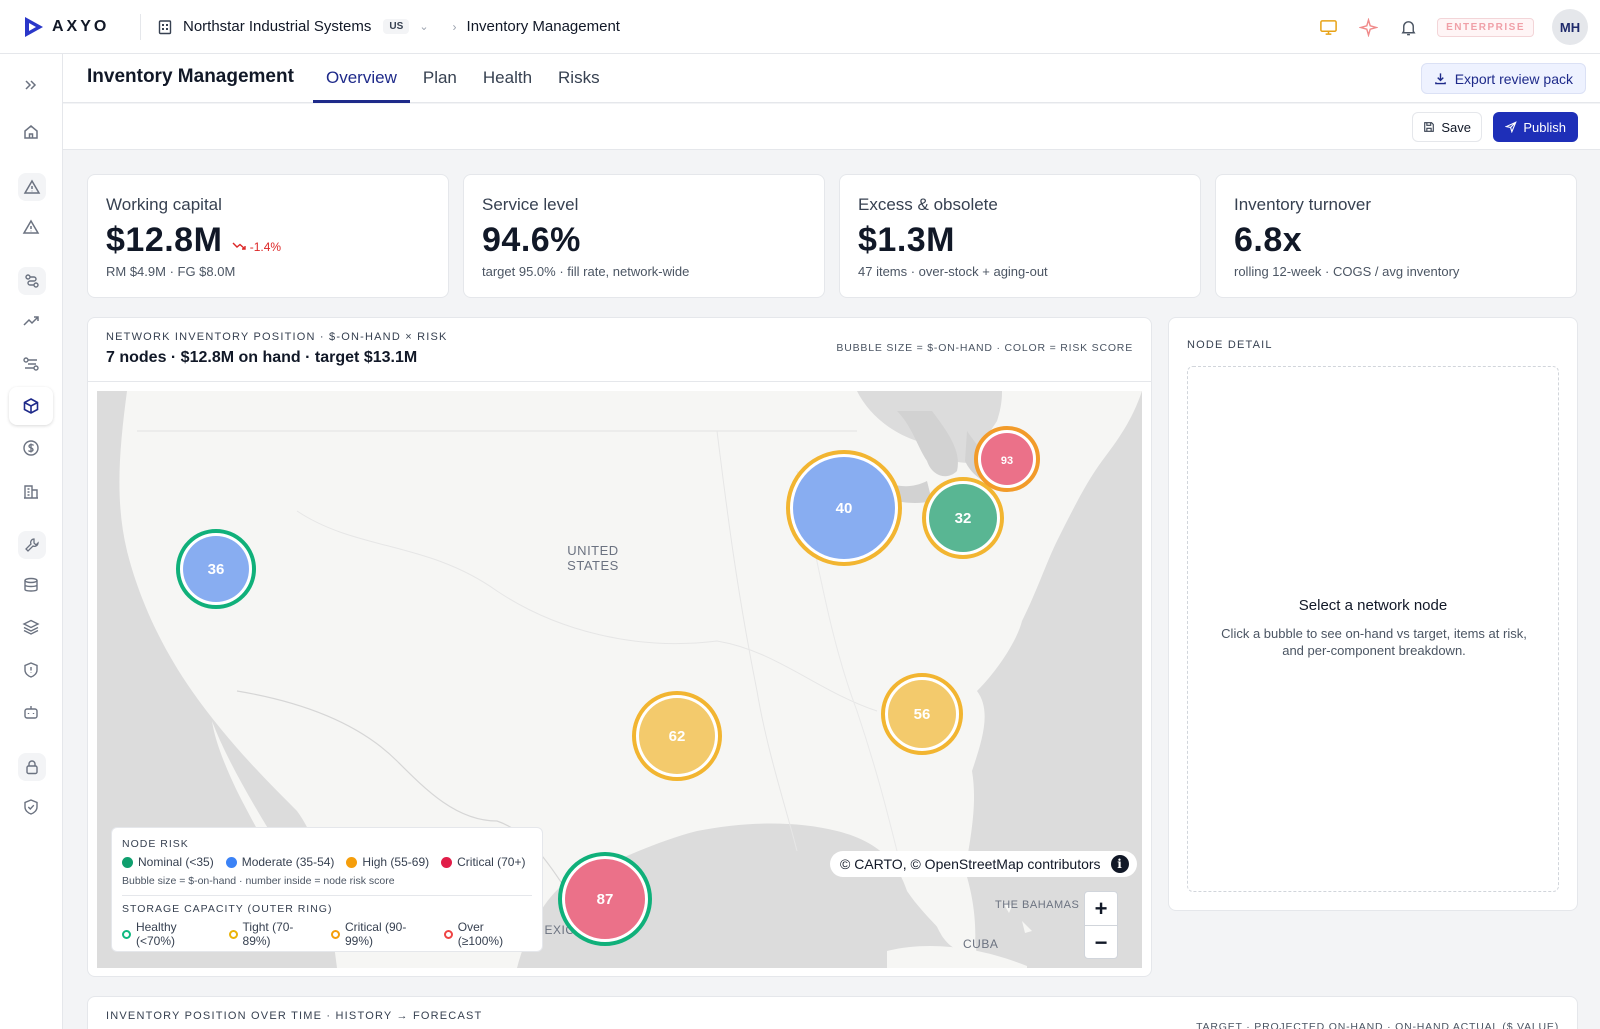 Image resolution: width=1600 pixels, height=1029 pixels. I want to click on risk-legend-title: NODE RISK, so click(155, 844).